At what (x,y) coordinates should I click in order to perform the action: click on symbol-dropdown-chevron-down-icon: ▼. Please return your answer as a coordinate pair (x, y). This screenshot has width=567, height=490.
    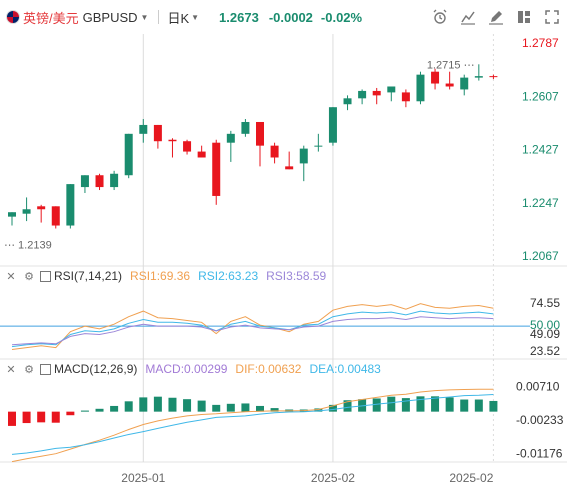
    Looking at the image, I should click on (144, 17).